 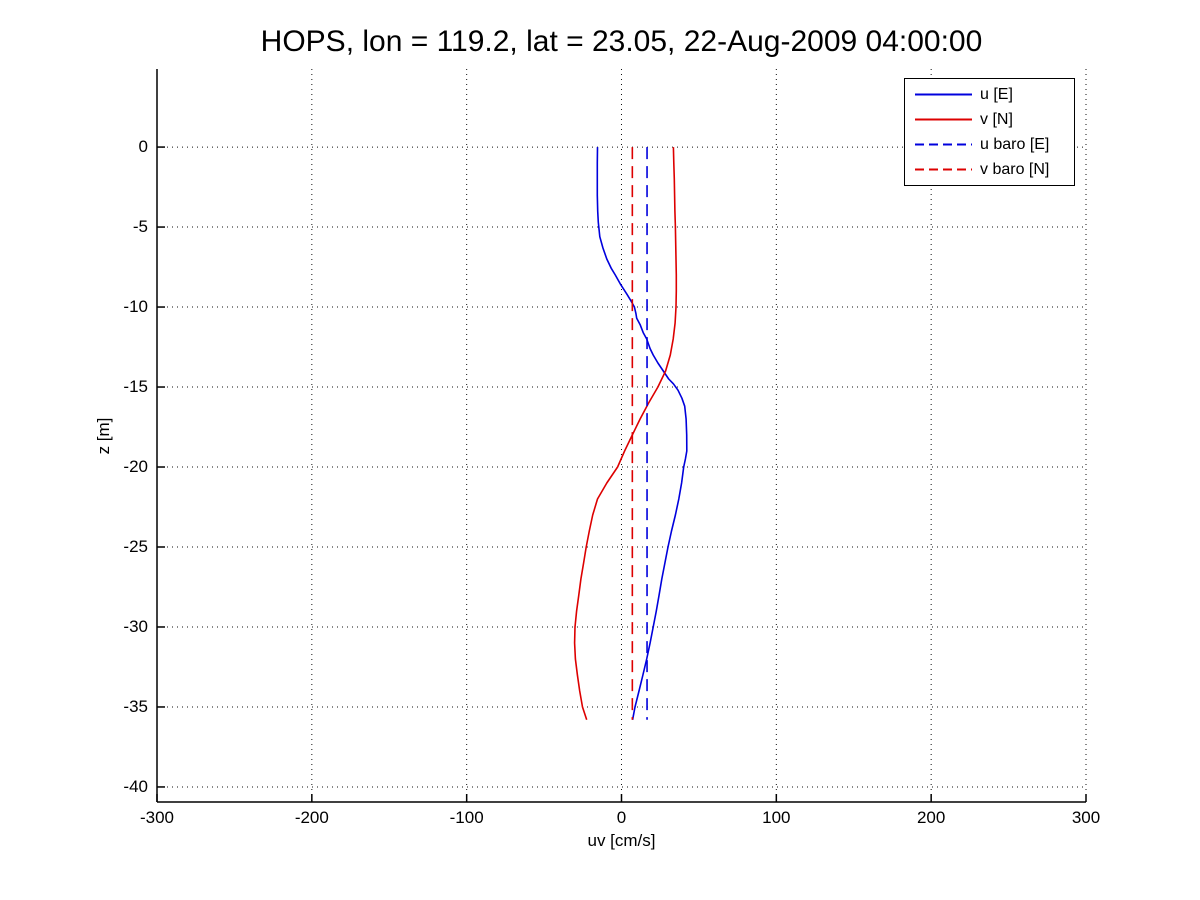 What do you see at coordinates (140, 227) in the screenshot?
I see `y-tick-label: -5` at bounding box center [140, 227].